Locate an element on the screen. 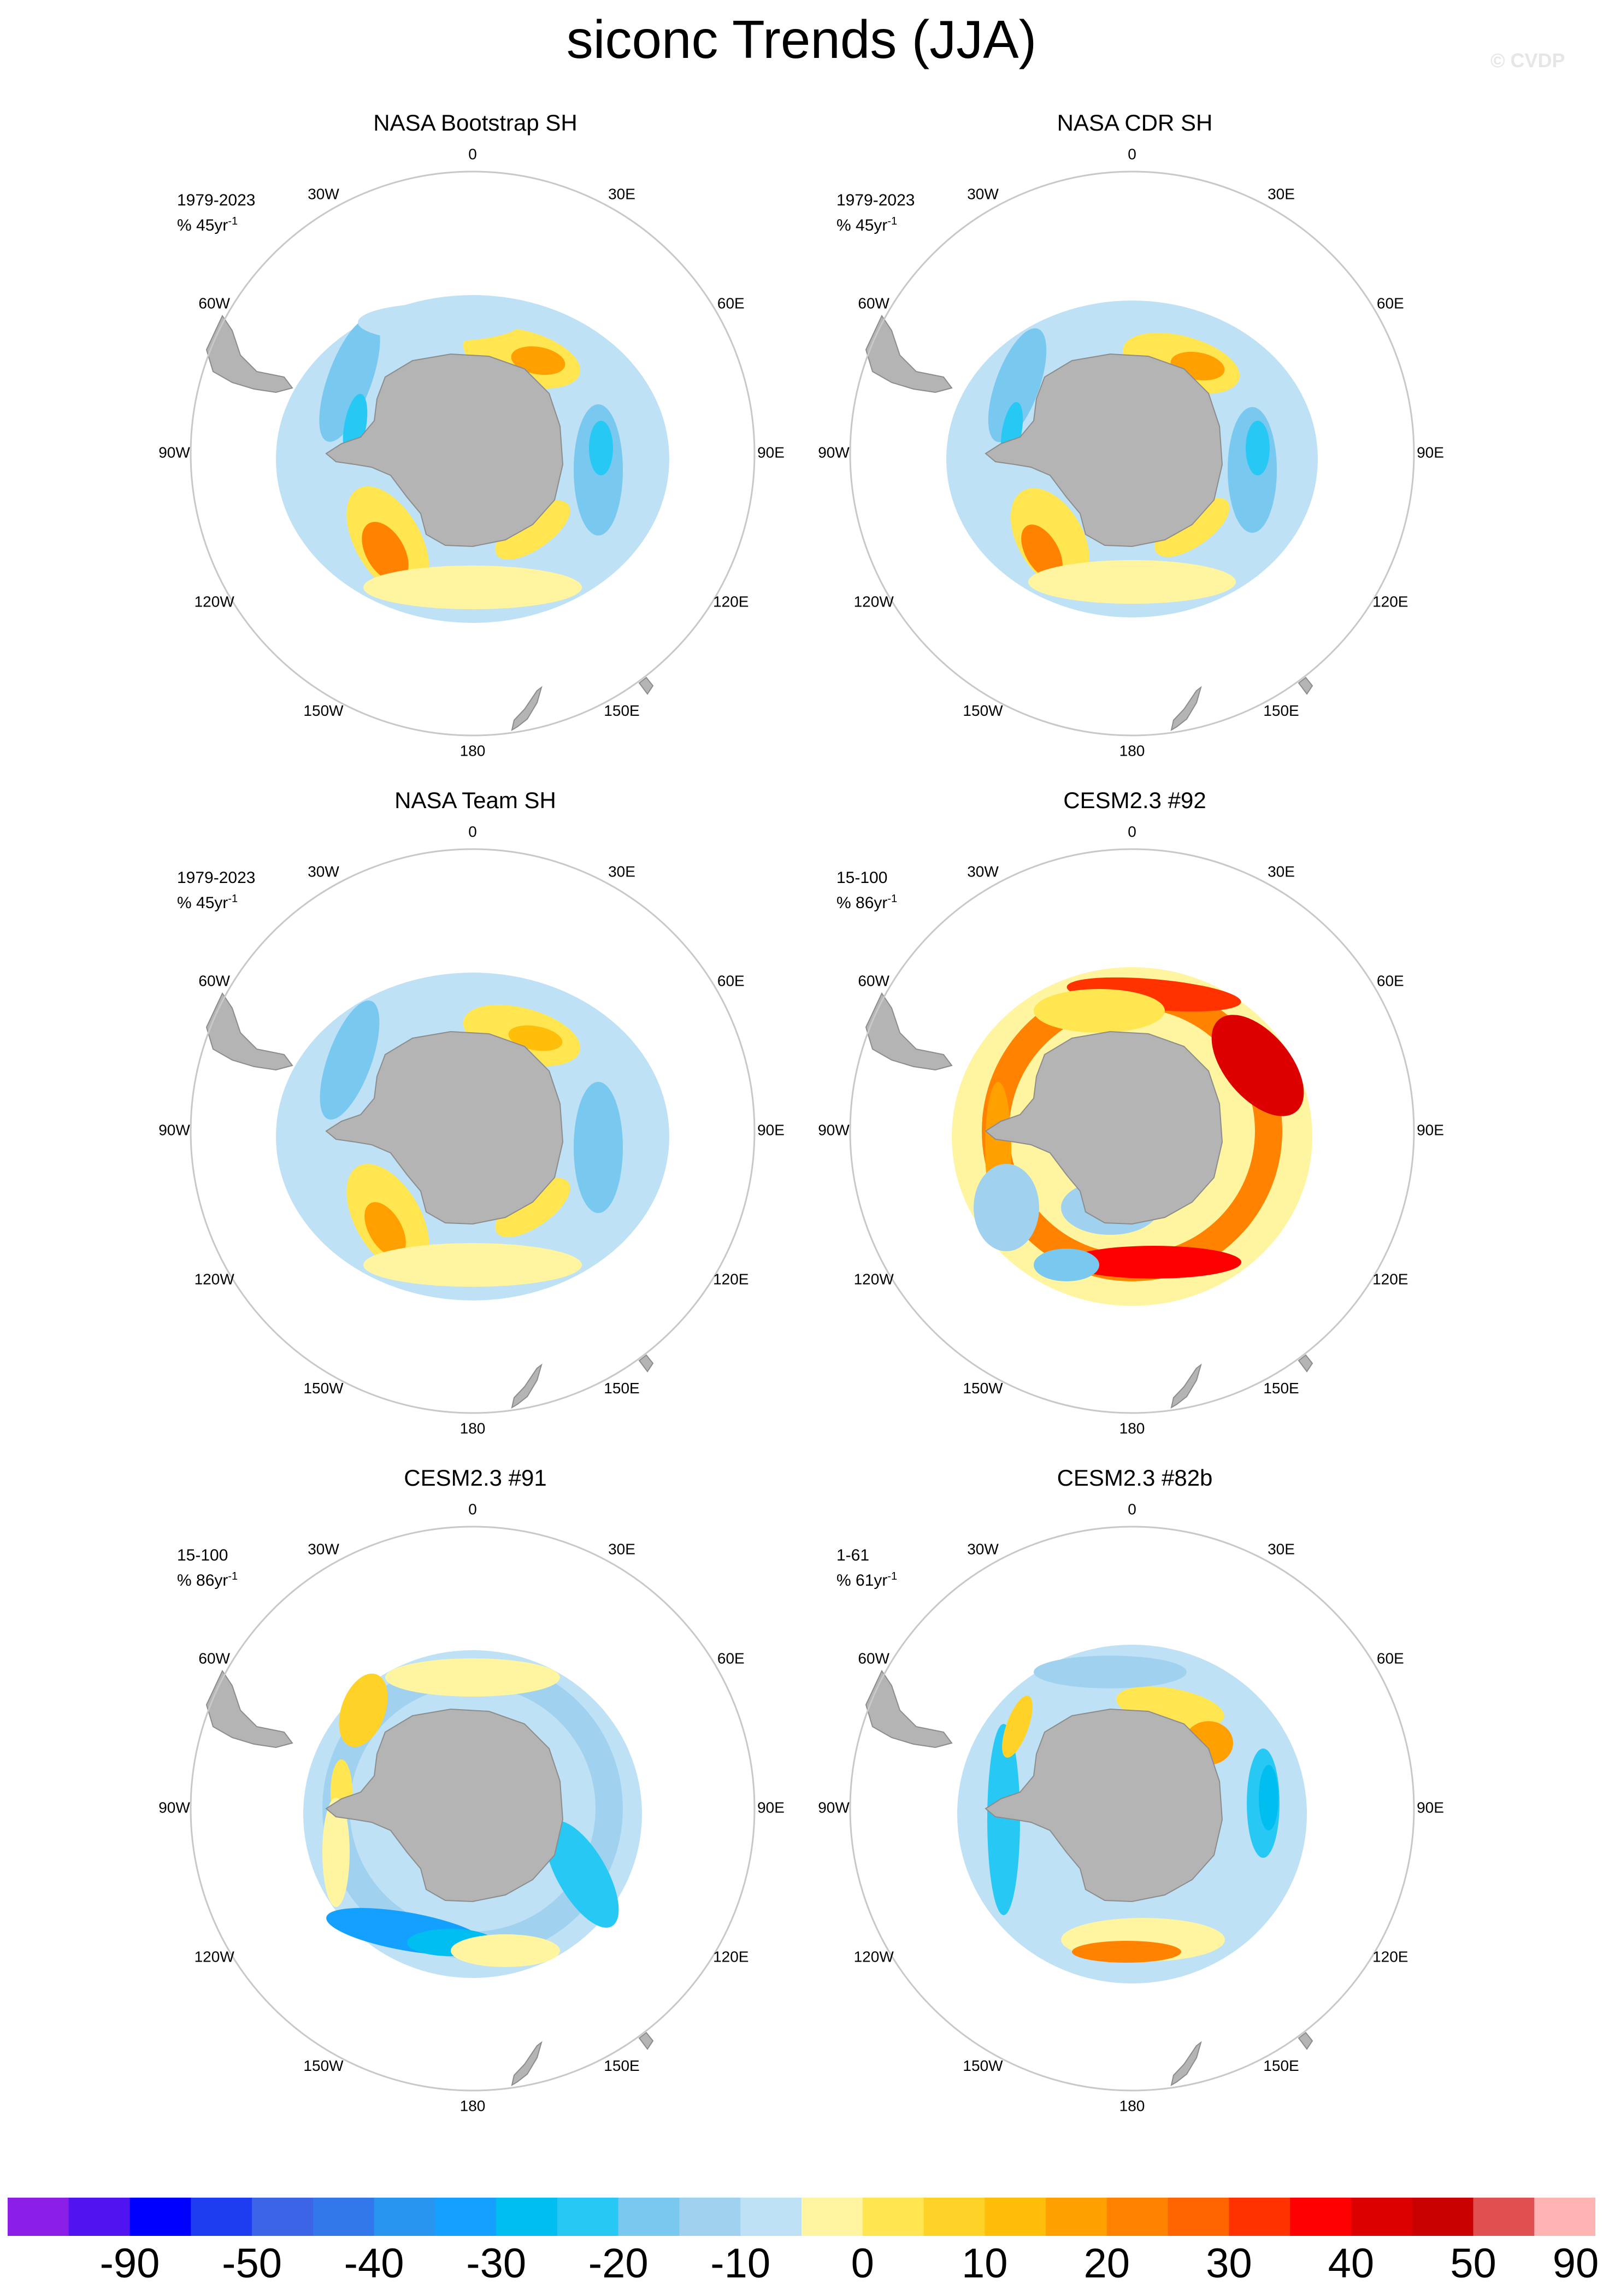 Image resolution: width=1603 pixels, height=2296 pixels. colorbar-tick-label: 90 is located at coordinates (1575, 2263).